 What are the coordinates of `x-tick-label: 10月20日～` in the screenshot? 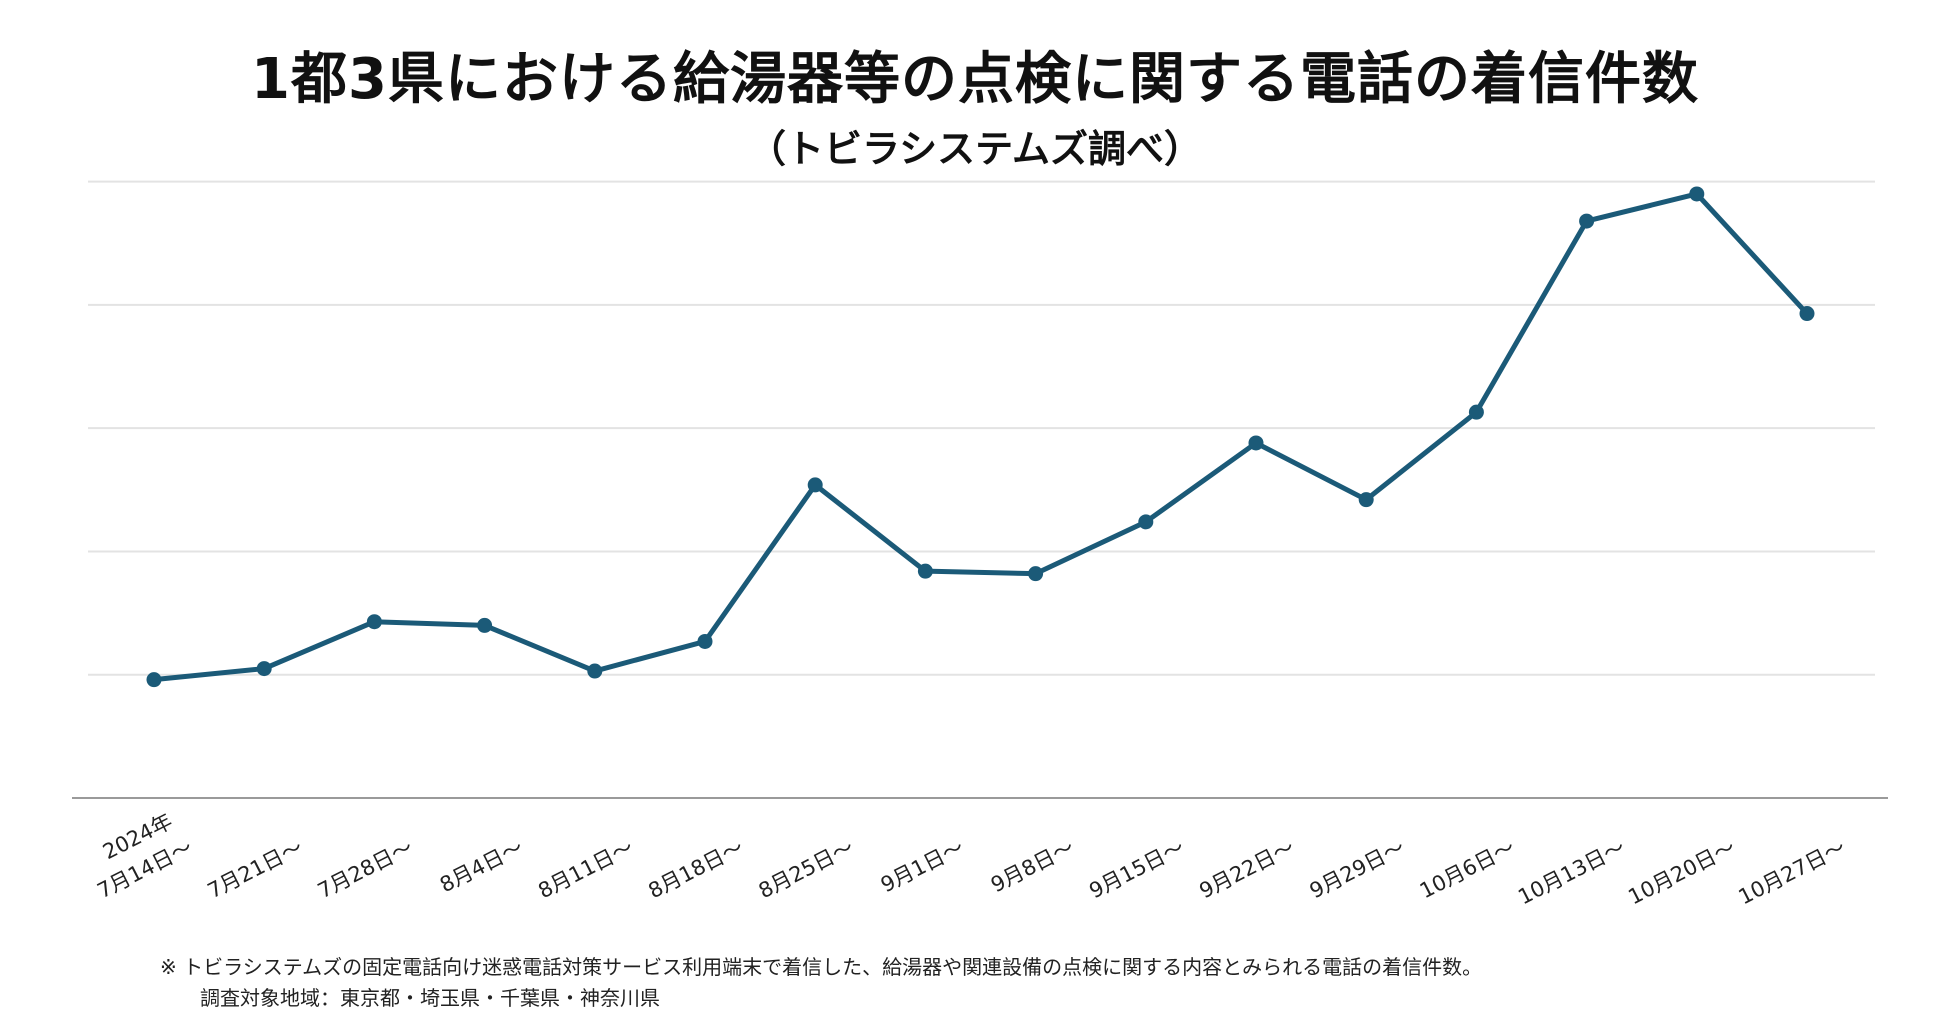 It's located at (1681, 872).